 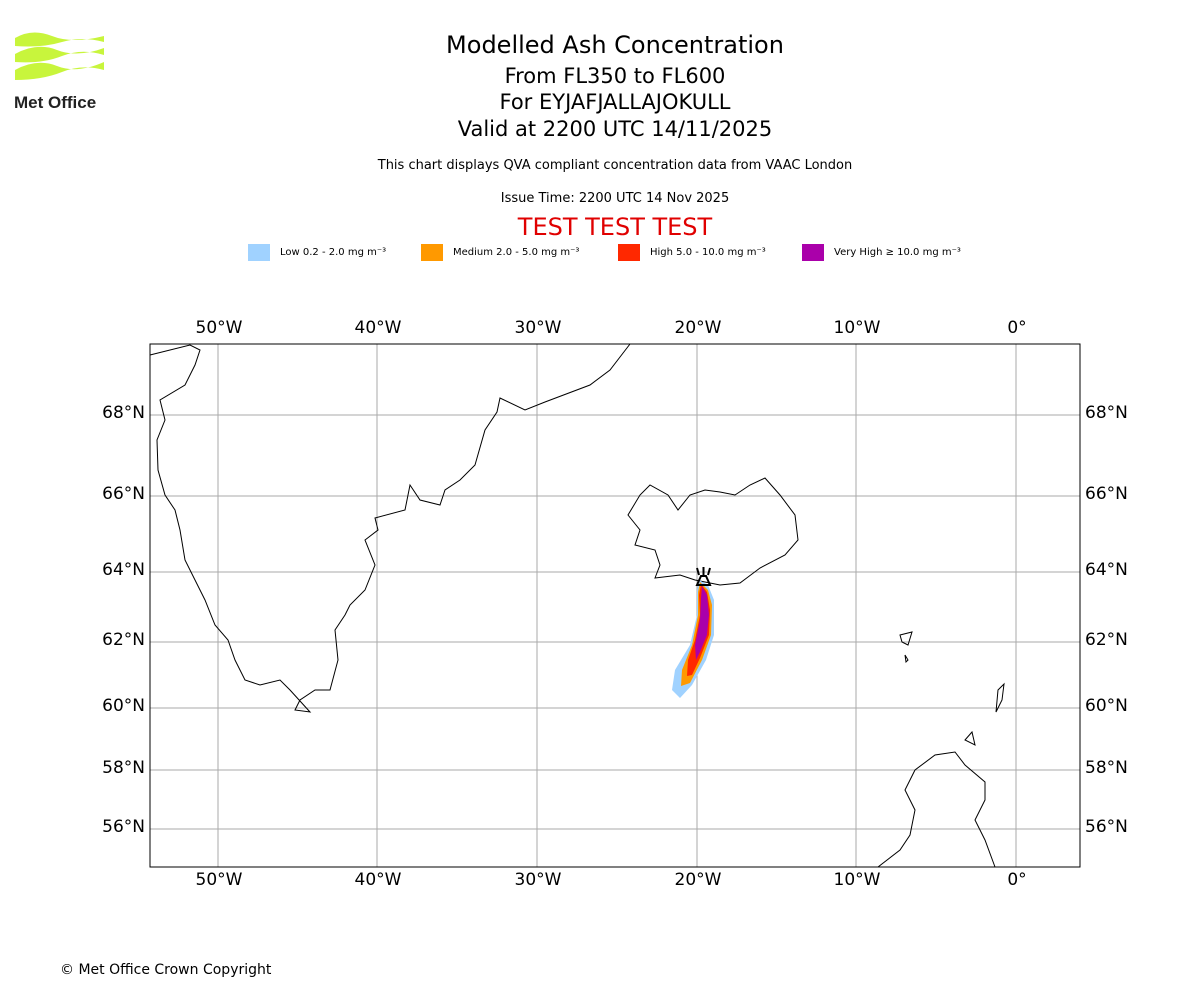 I want to click on legend-medium: Medium 2.0 - 5.0 mg m⁻³, so click(x=500, y=252).